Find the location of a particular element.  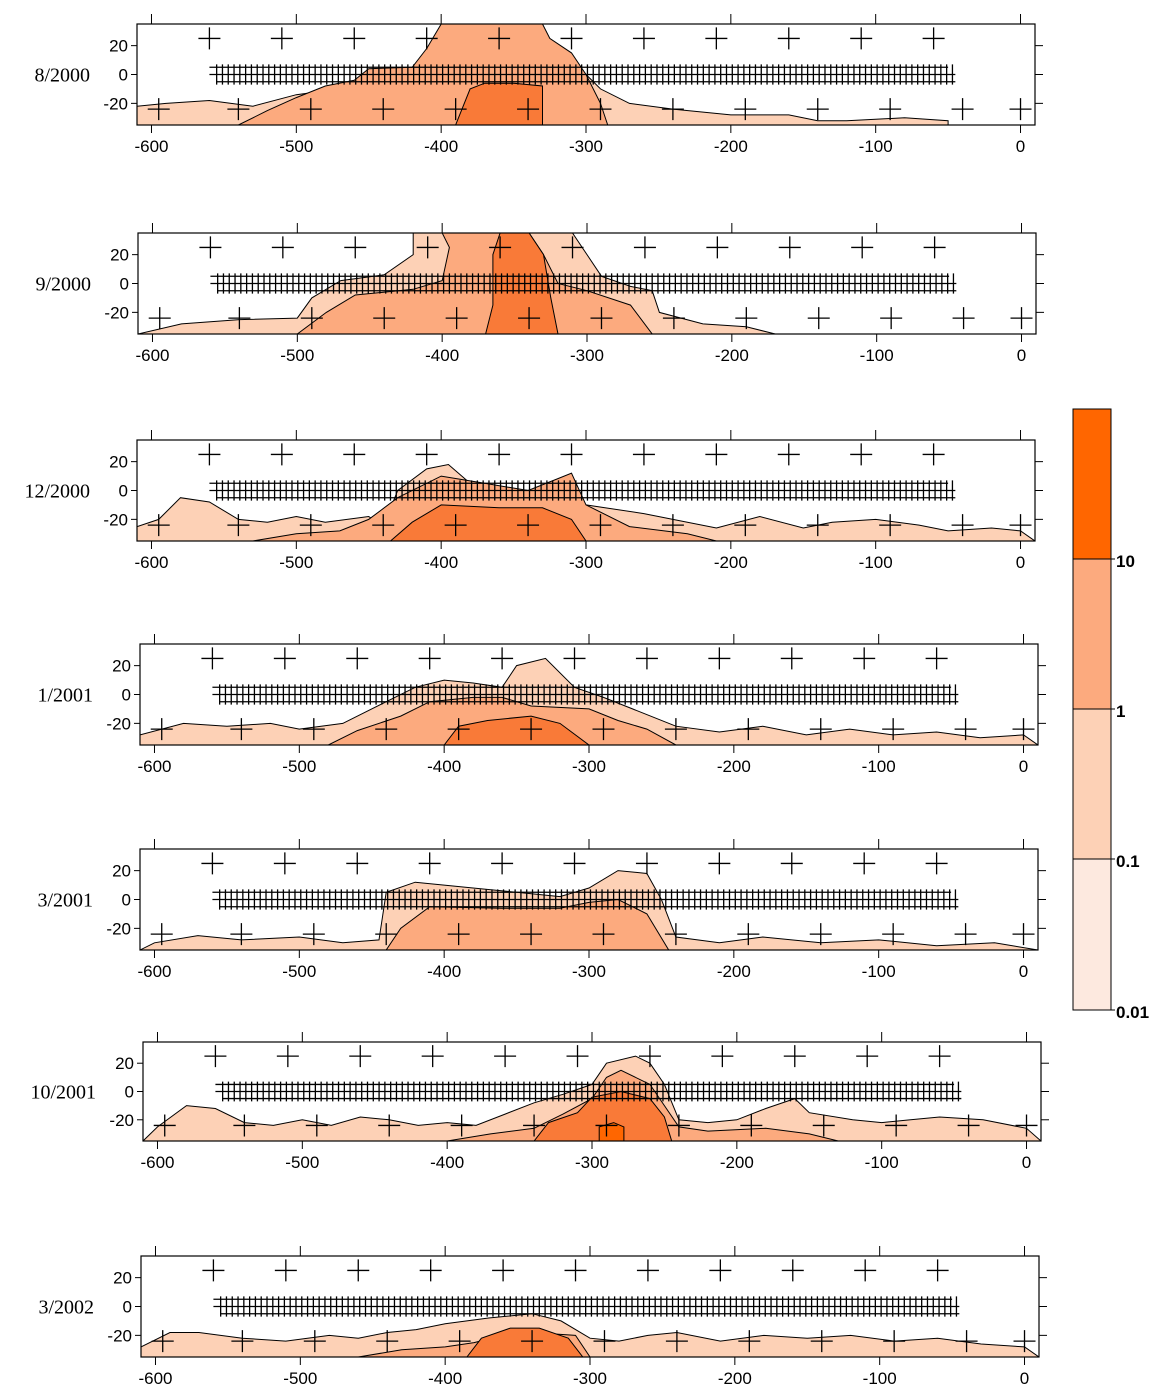

panel-1: -600 -500 -400 -300 -200 -100 0 20 0 -20 8/2000 is located at coordinates (538, 85).